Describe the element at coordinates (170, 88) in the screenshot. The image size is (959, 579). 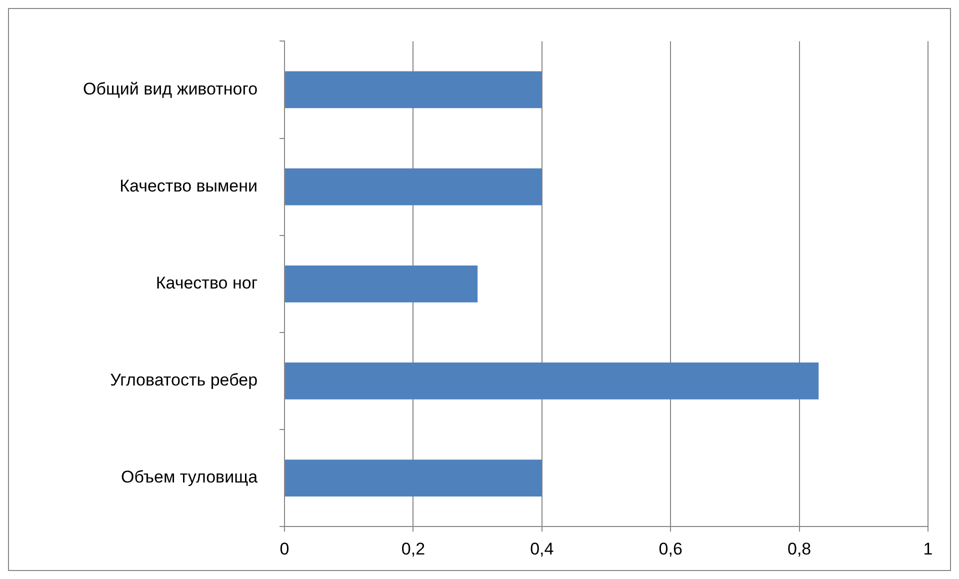
I see `y-tick-label: Общий вид животного` at that location.